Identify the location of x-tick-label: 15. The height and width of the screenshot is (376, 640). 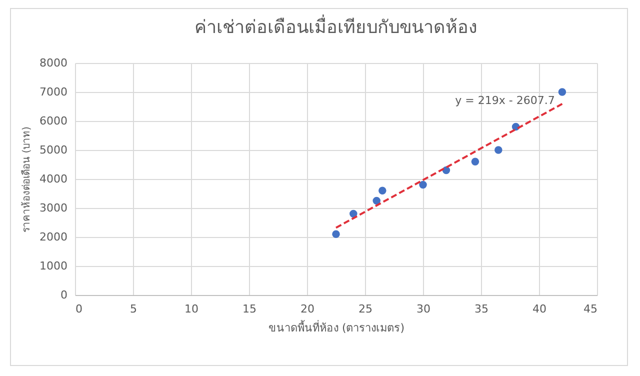
(249, 309).